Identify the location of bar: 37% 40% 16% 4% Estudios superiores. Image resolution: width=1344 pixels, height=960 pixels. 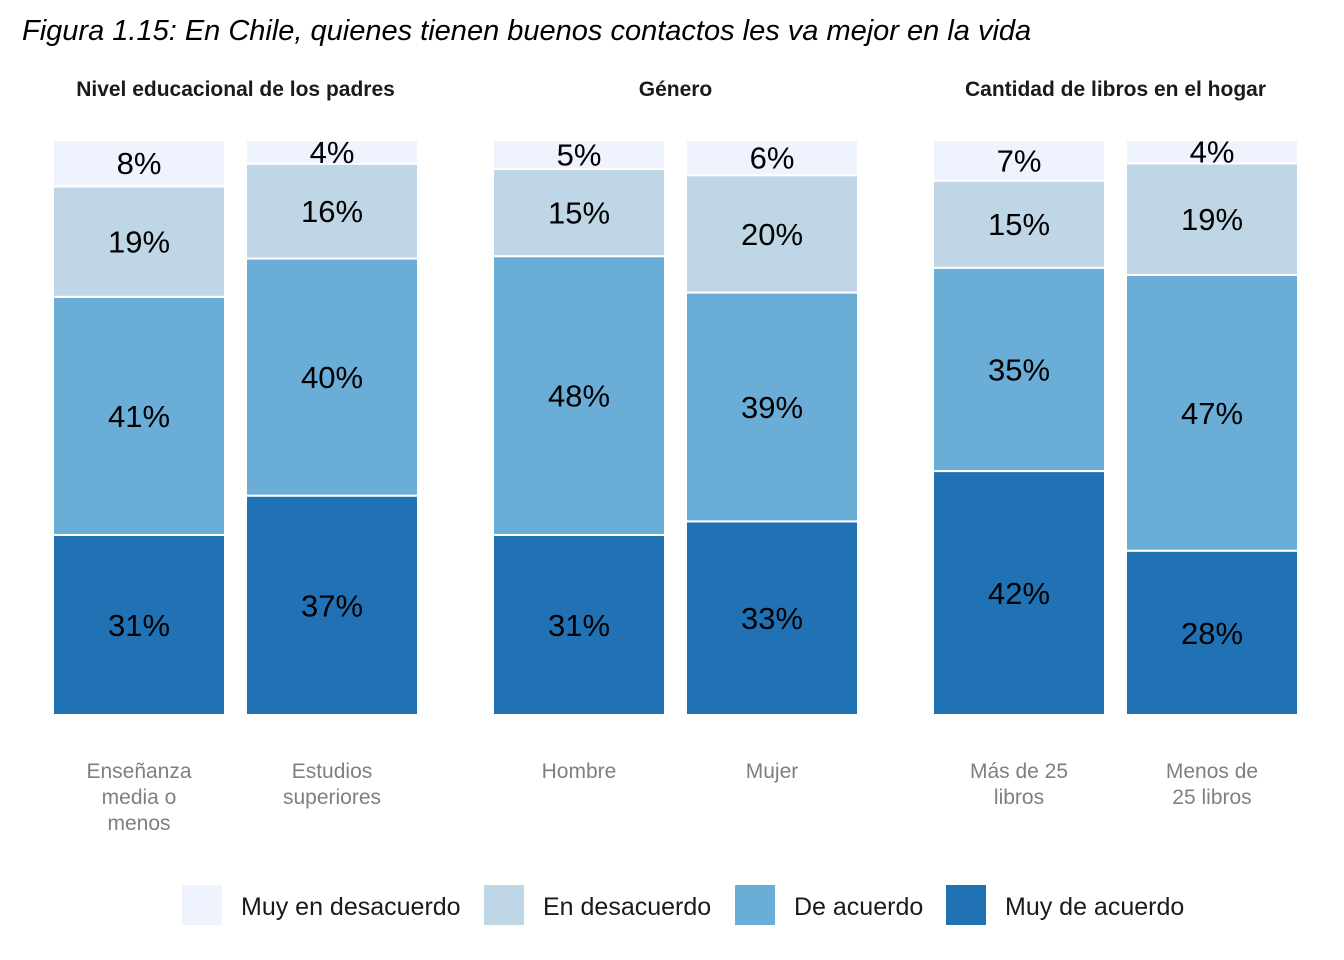
(332, 472).